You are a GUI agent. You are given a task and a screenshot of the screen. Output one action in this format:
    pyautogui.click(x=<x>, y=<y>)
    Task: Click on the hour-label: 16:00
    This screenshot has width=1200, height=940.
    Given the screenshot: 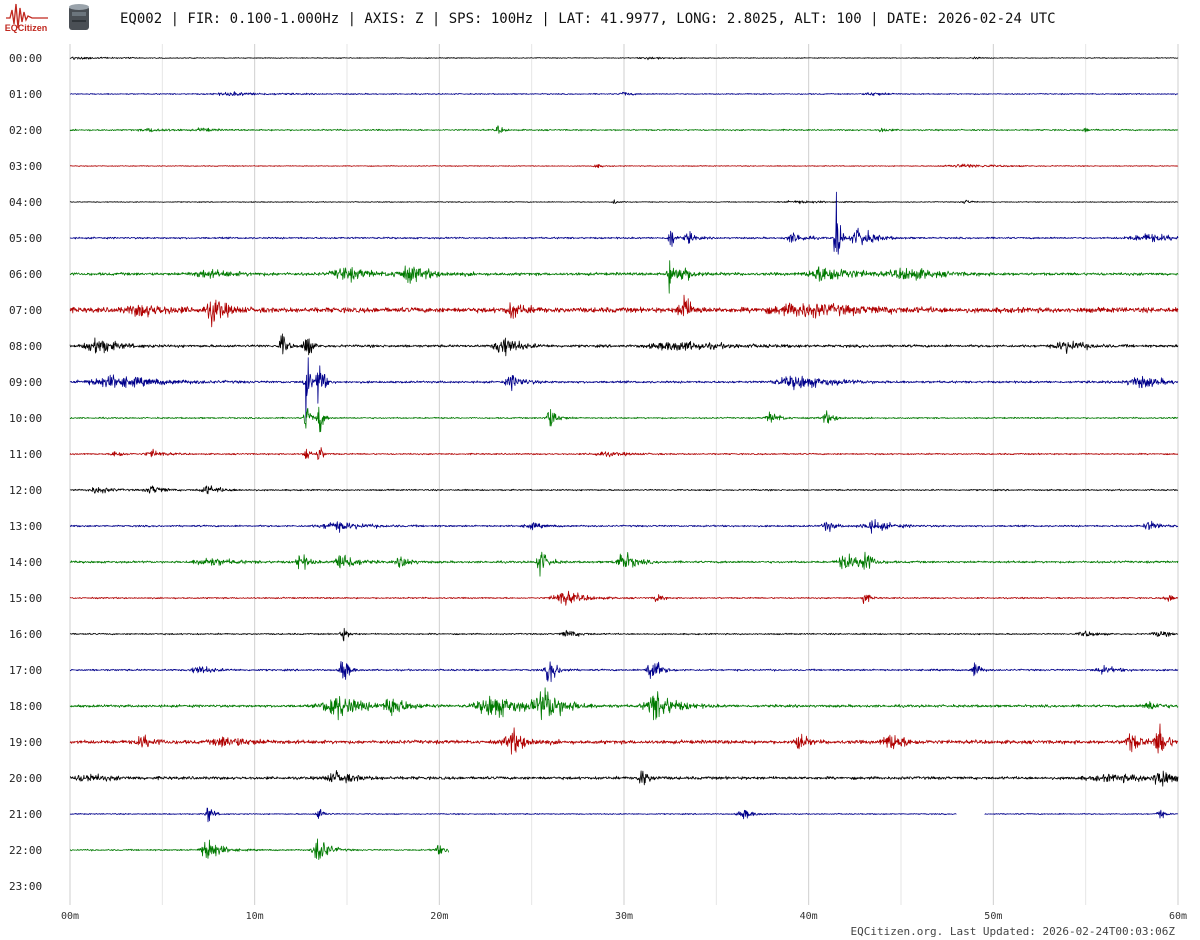 What is the action you would take?
    pyautogui.click(x=25, y=634)
    